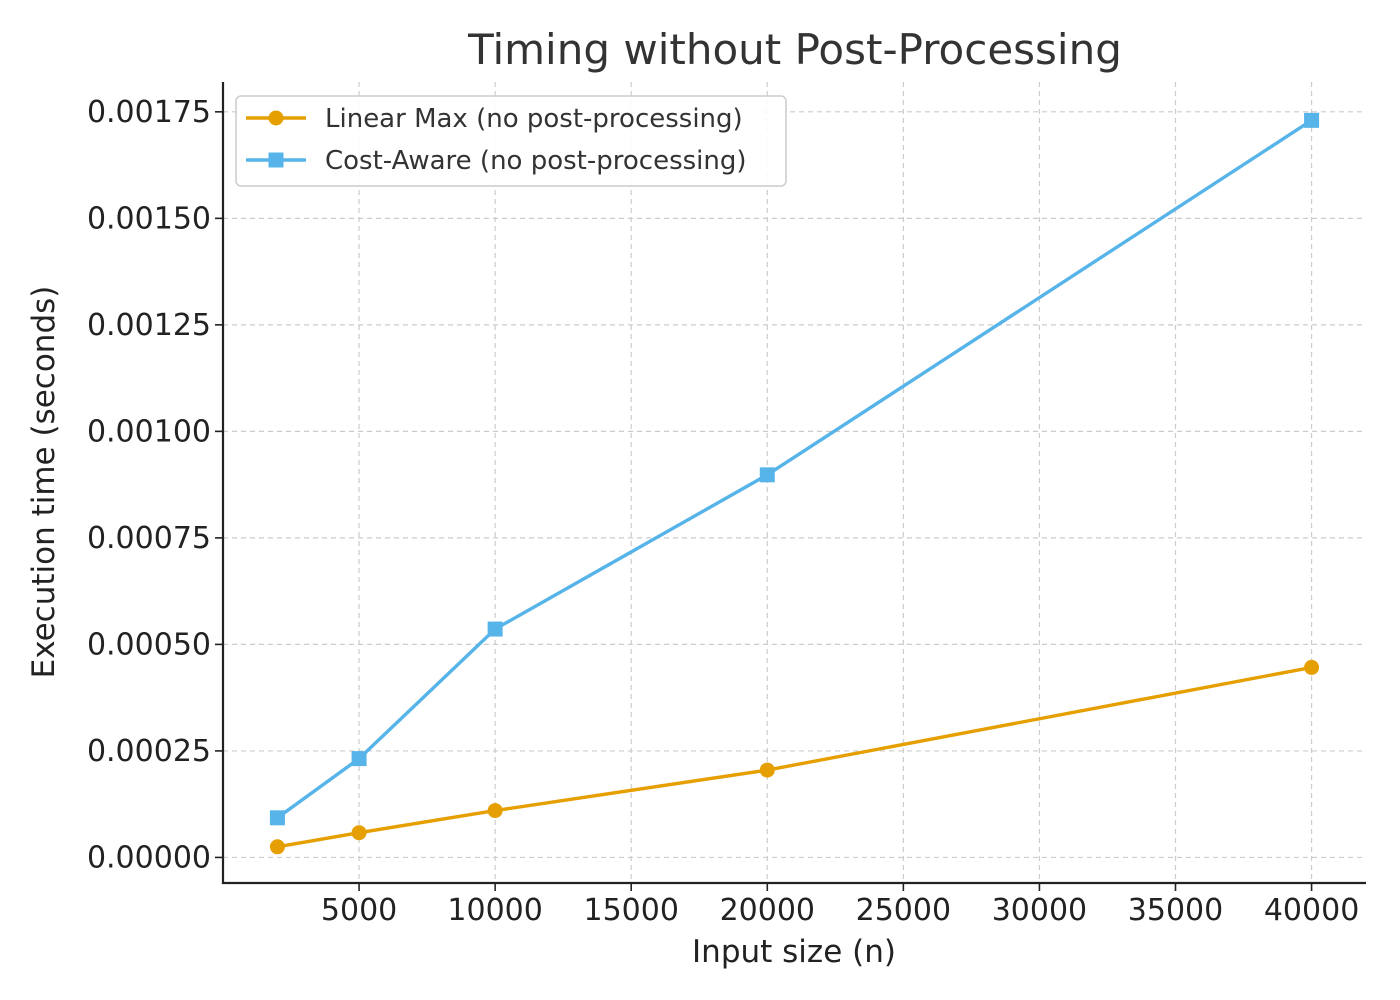 The image size is (1400, 1000). Describe the element at coordinates (44, 482) in the screenshot. I see `y-axis-label: Execution time (seconds)` at that location.